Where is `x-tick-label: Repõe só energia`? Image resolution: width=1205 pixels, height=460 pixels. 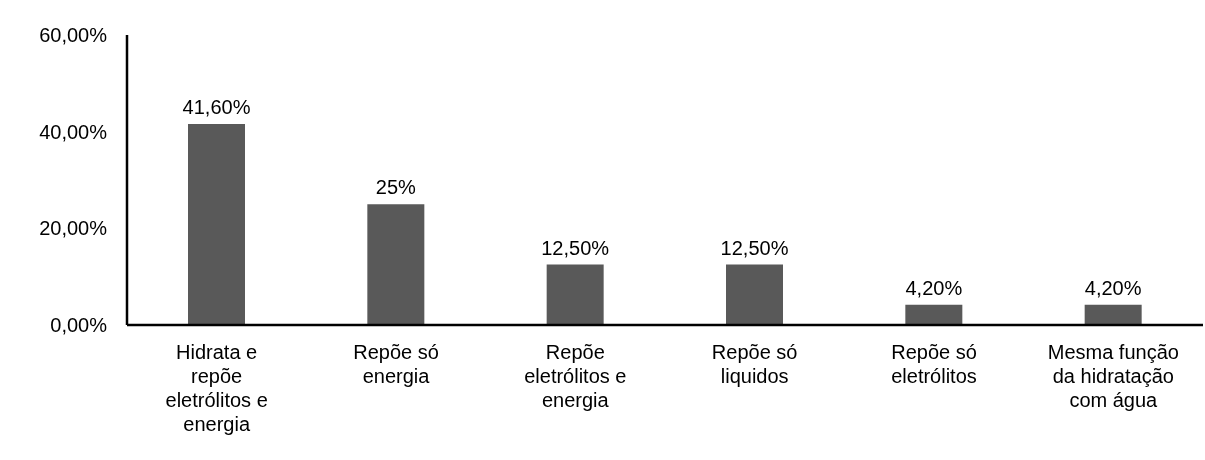
x-tick-label: Repõe só energia is located at coordinates (396, 364).